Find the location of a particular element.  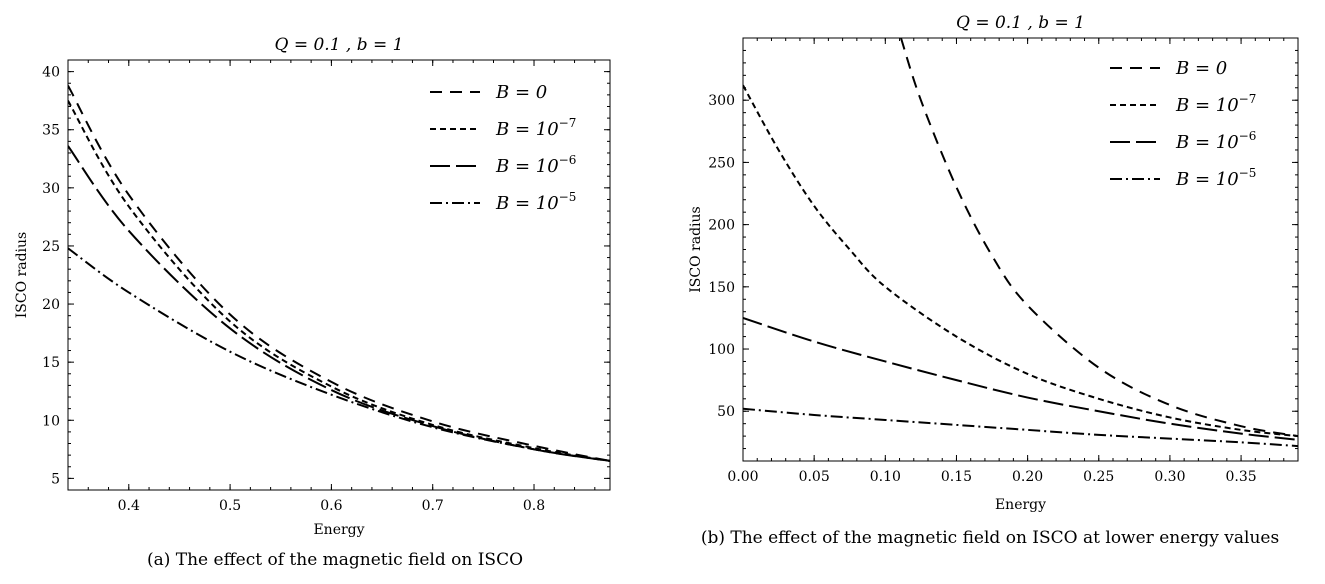

y-tick-label: 40 is located at coordinates (51, 73).